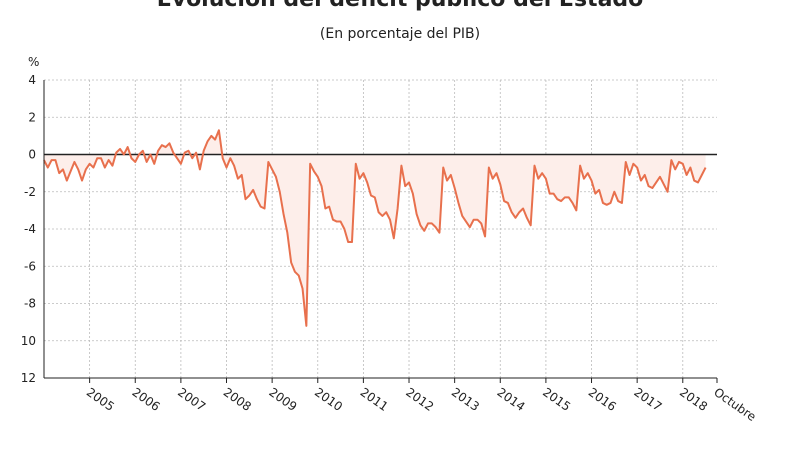  Describe the element at coordinates (400, 34) in the screenshot. I see `chart-subtitle: (En porcentaje del PIB)` at that location.